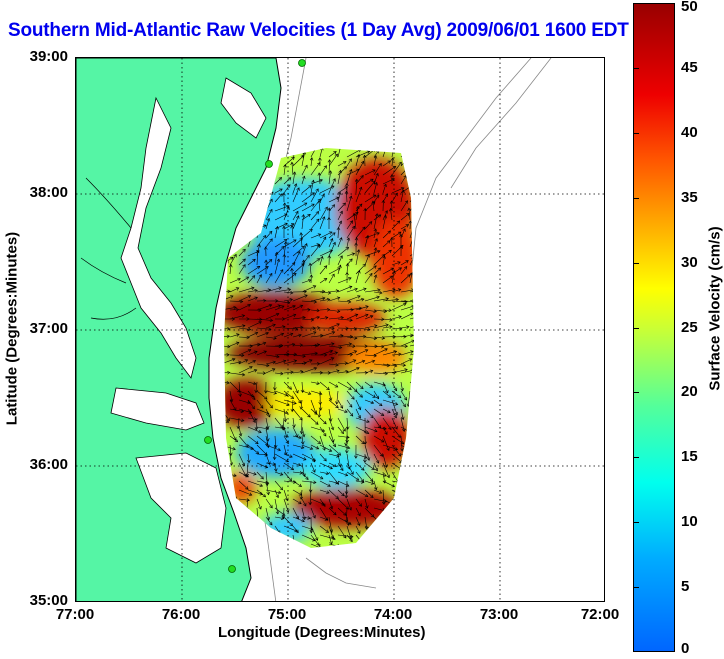  I want to click on radar-station-marker, so click(269, 164).